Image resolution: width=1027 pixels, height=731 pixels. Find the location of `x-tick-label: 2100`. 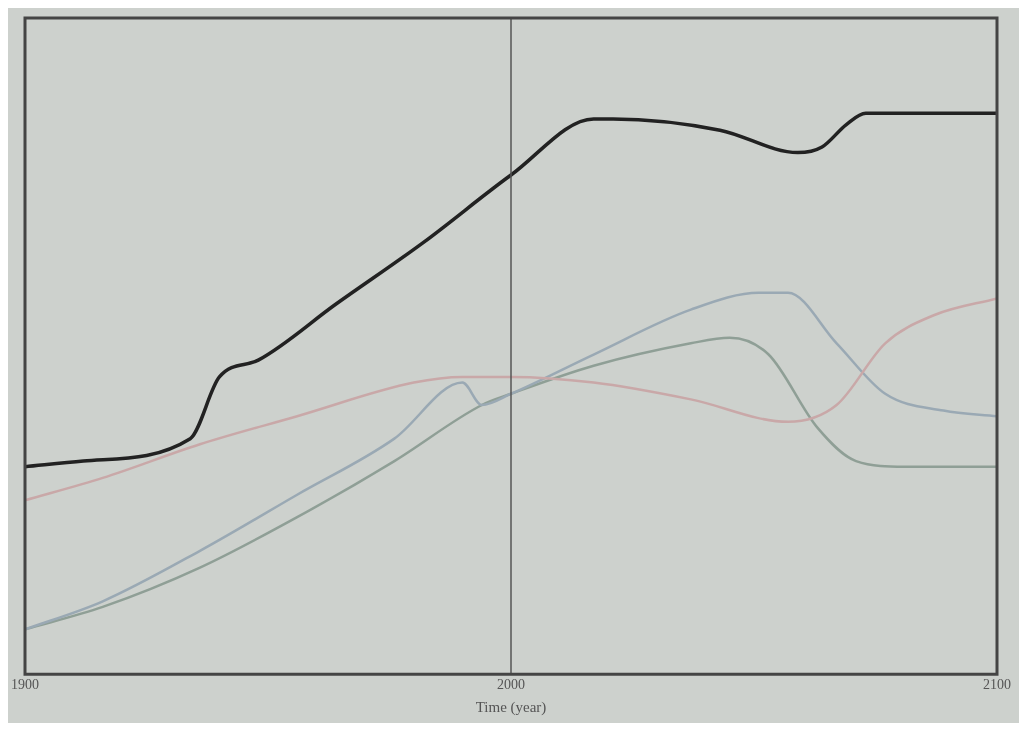

x-tick-label: 2100 is located at coordinates (997, 685).